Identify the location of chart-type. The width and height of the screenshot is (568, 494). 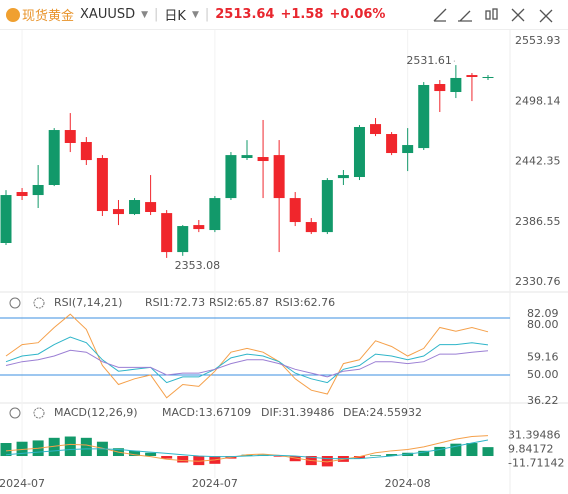
(491, 14).